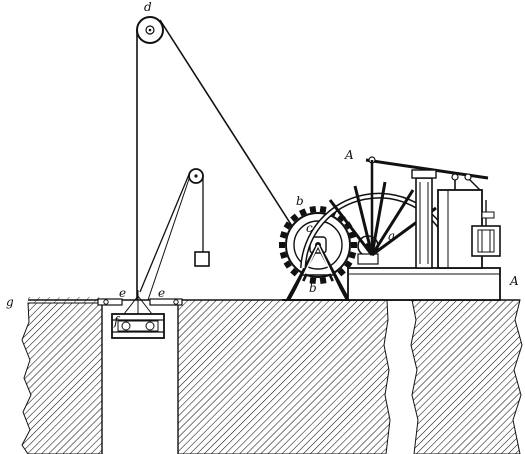  What do you see at coordinates (349, 155) in the screenshot?
I see `label-A-top: A` at bounding box center [349, 155].